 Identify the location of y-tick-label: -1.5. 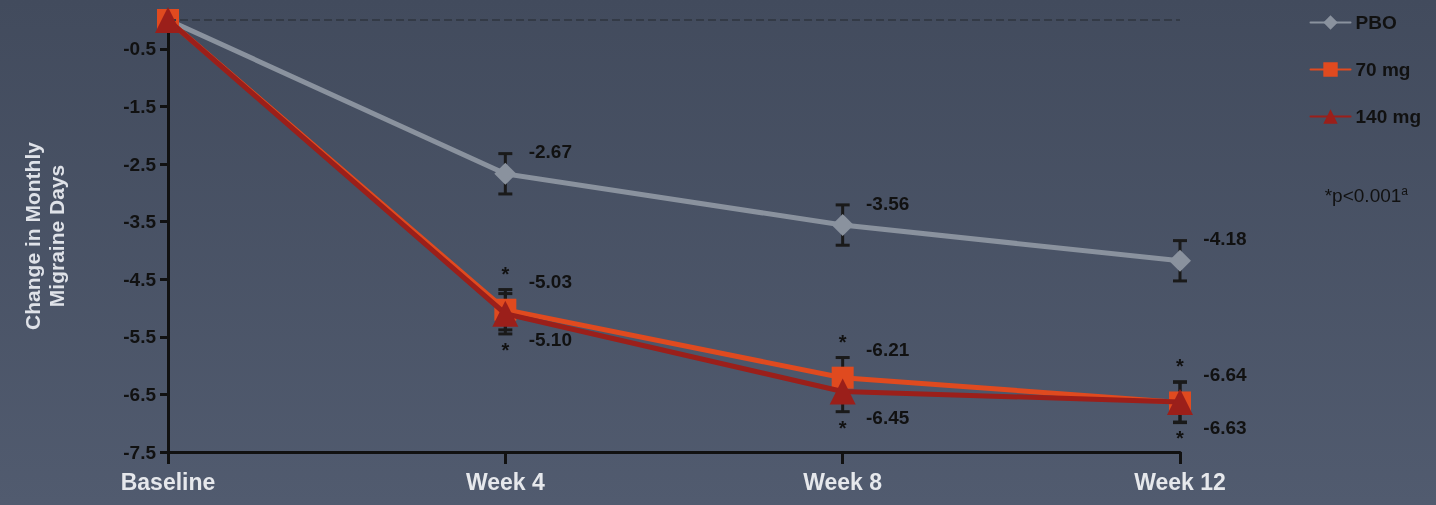
(140, 106).